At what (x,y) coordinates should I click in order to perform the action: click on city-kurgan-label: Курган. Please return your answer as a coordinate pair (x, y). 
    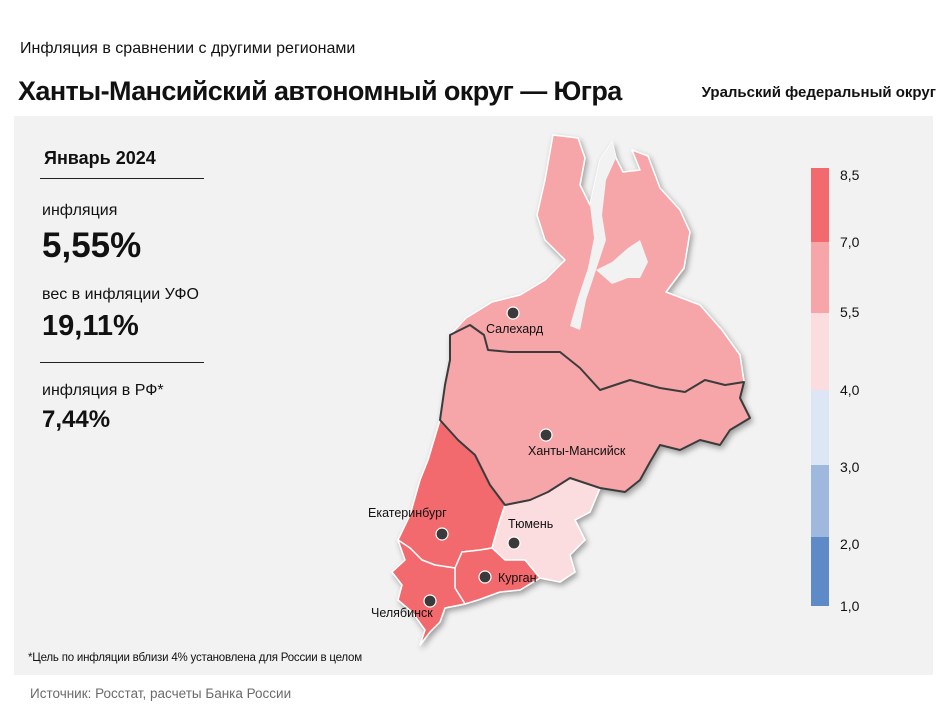
    Looking at the image, I should click on (517, 578).